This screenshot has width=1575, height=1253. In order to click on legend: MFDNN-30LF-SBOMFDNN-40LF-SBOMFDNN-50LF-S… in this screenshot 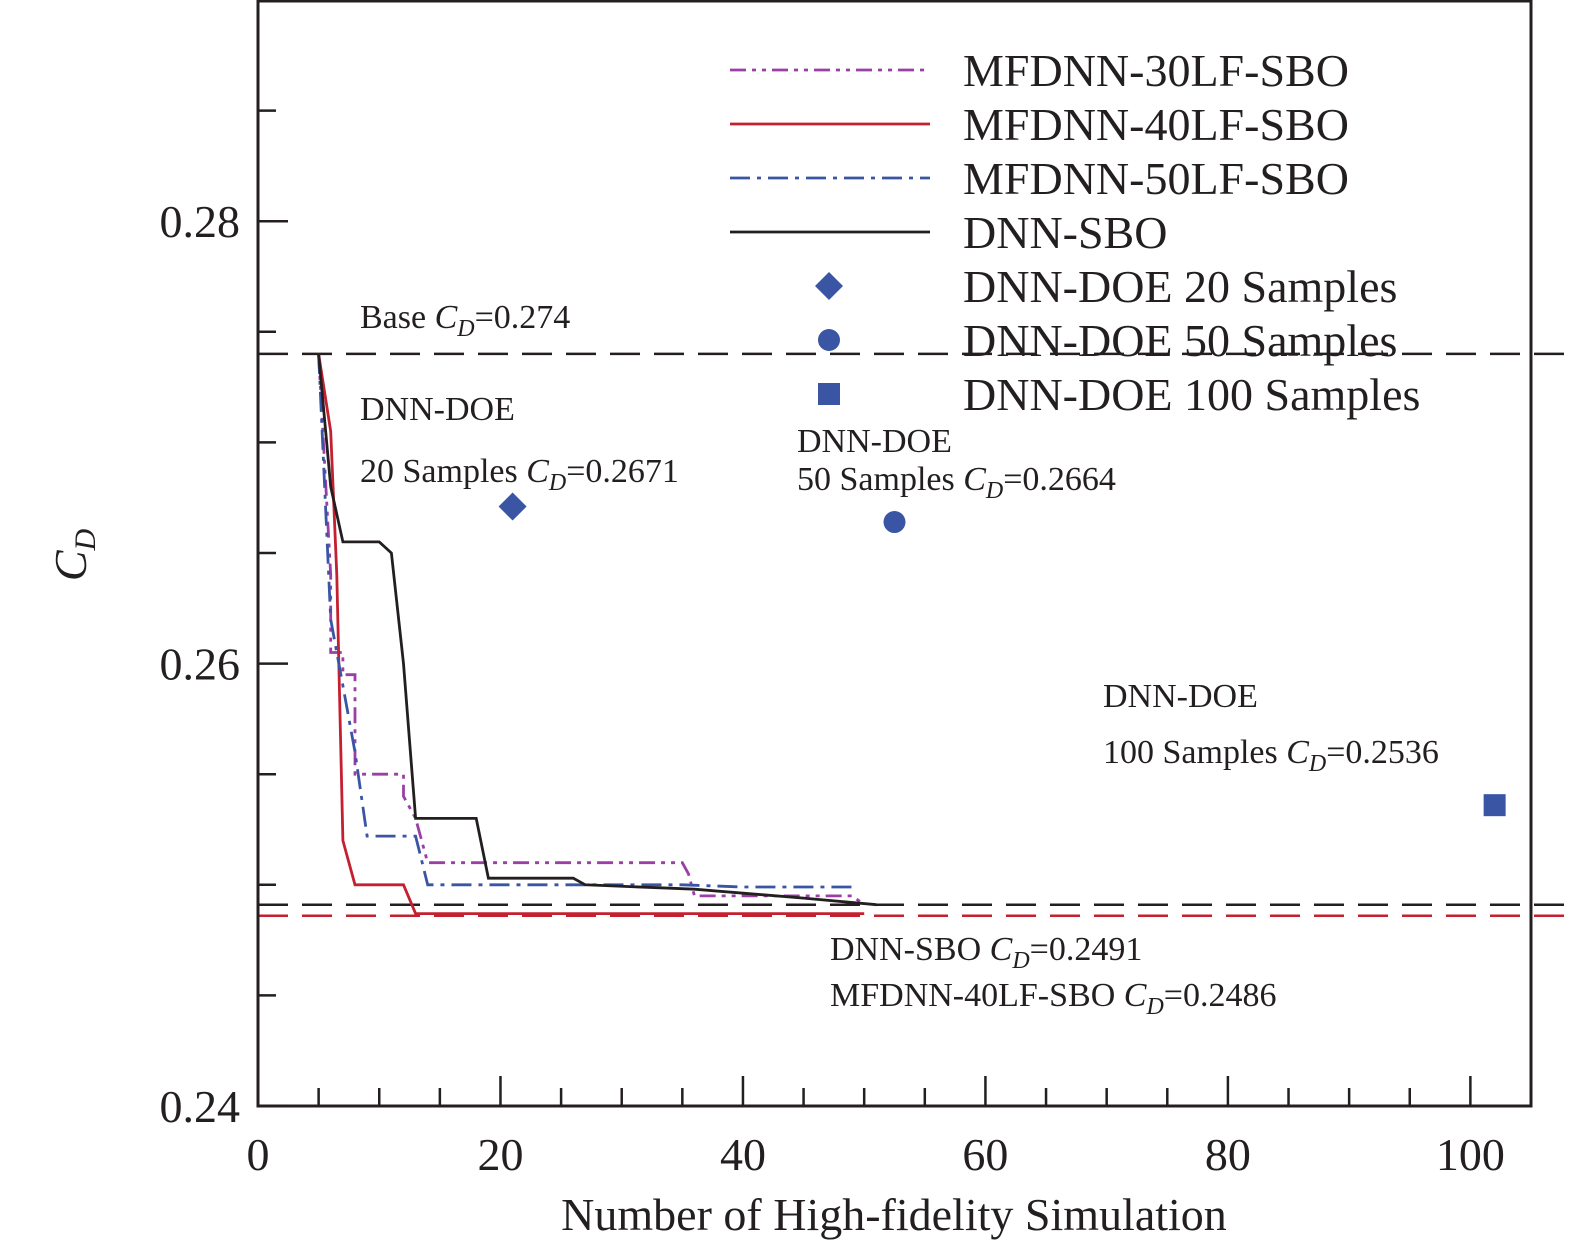, I will do `click(1075, 232)`.